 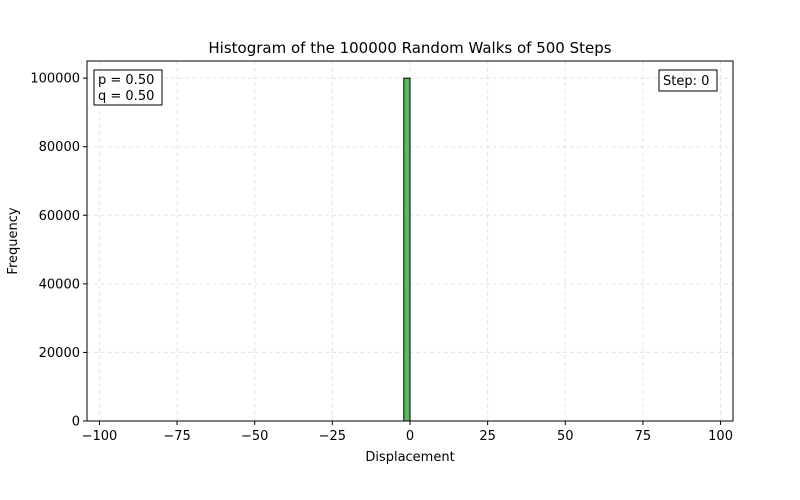 I want to click on x-tick-label: −50, so click(x=254, y=436).